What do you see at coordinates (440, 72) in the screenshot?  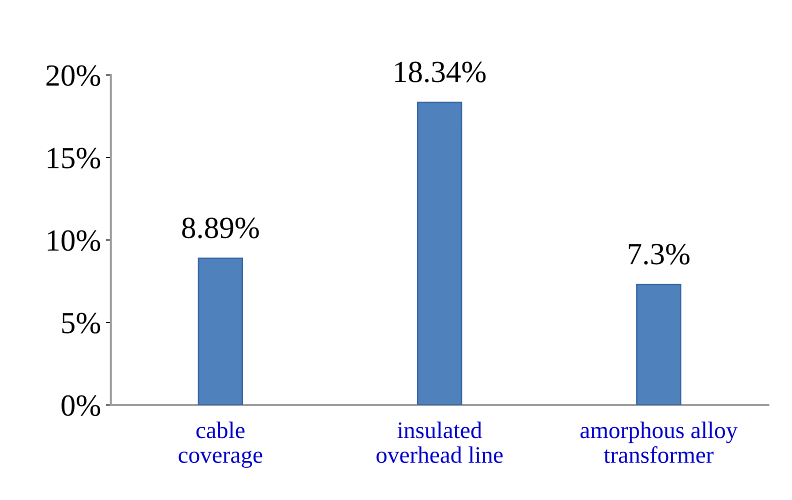 I see `data-label: 18.34%` at bounding box center [440, 72].